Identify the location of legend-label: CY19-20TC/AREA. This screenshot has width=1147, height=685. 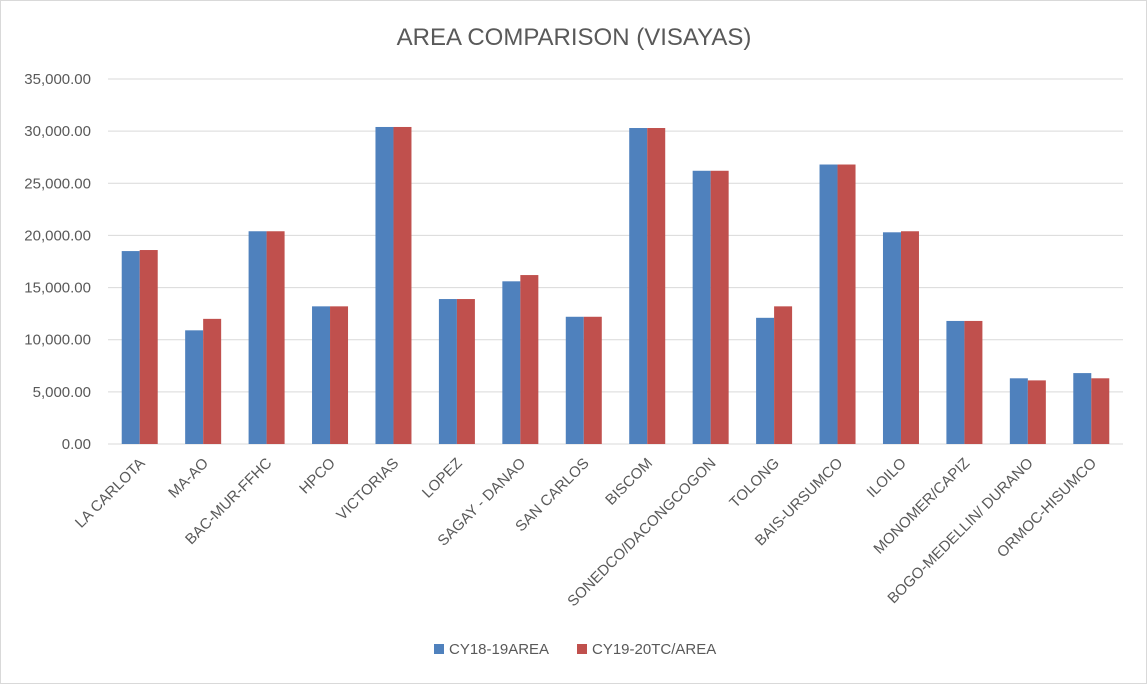
(654, 649).